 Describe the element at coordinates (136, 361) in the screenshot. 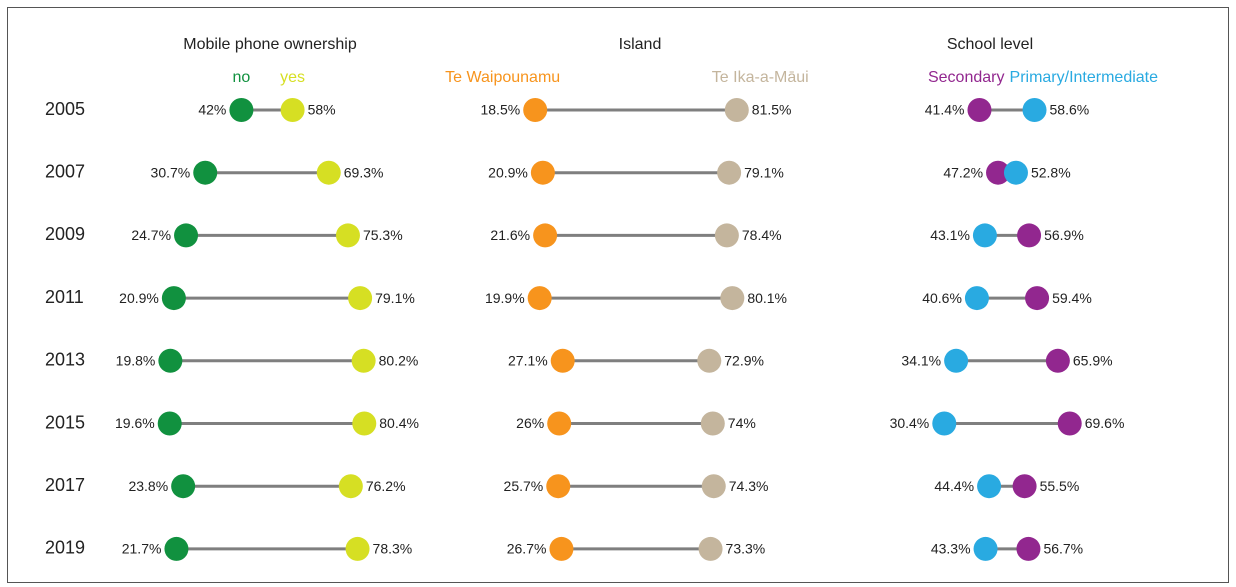

I see `value-label: 19.8%` at that location.